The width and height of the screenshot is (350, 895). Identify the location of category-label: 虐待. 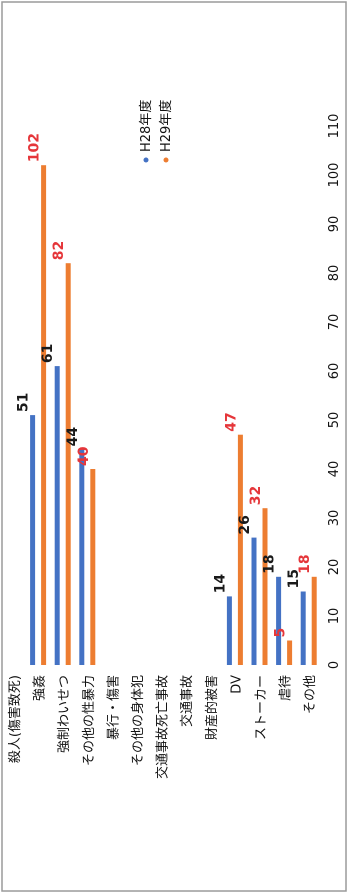
(286, 688).